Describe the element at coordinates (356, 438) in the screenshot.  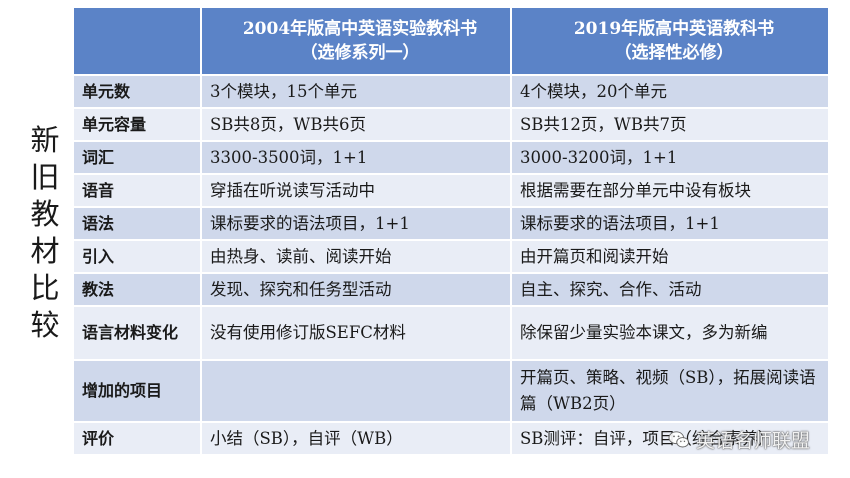
I see `cell-old: 小结（SB），自评（WB）` at that location.